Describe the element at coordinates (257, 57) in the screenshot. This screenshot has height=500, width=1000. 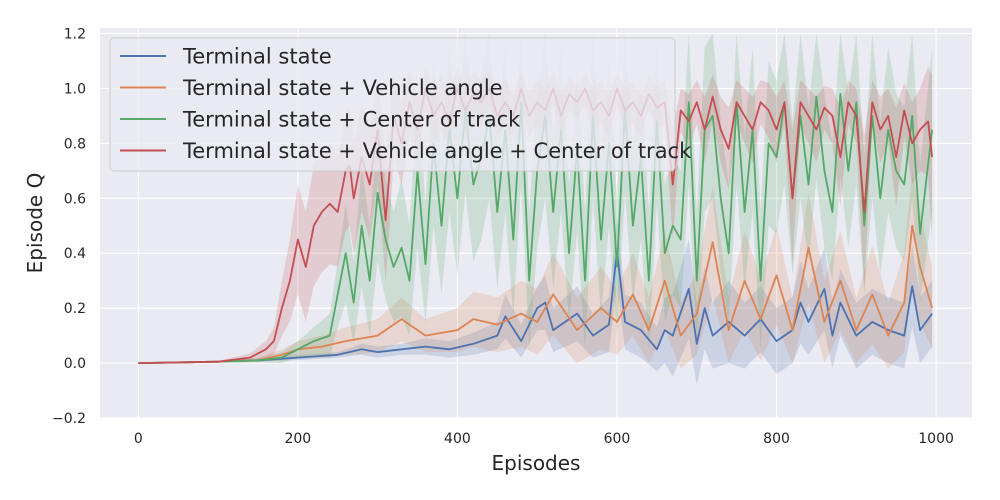
I see `legend-label-terminal-state: Terminal state` at that location.